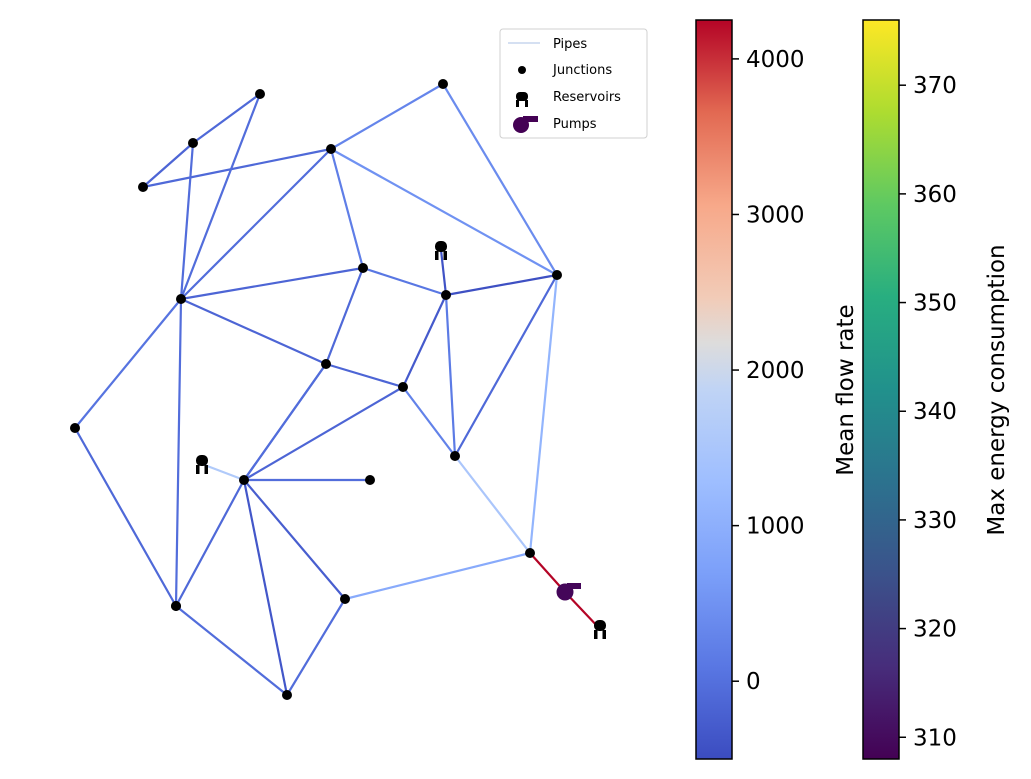 This screenshot has height=779, width=1031. What do you see at coordinates (753, 682) in the screenshot?
I see `flow-tick-label: 0` at bounding box center [753, 682].